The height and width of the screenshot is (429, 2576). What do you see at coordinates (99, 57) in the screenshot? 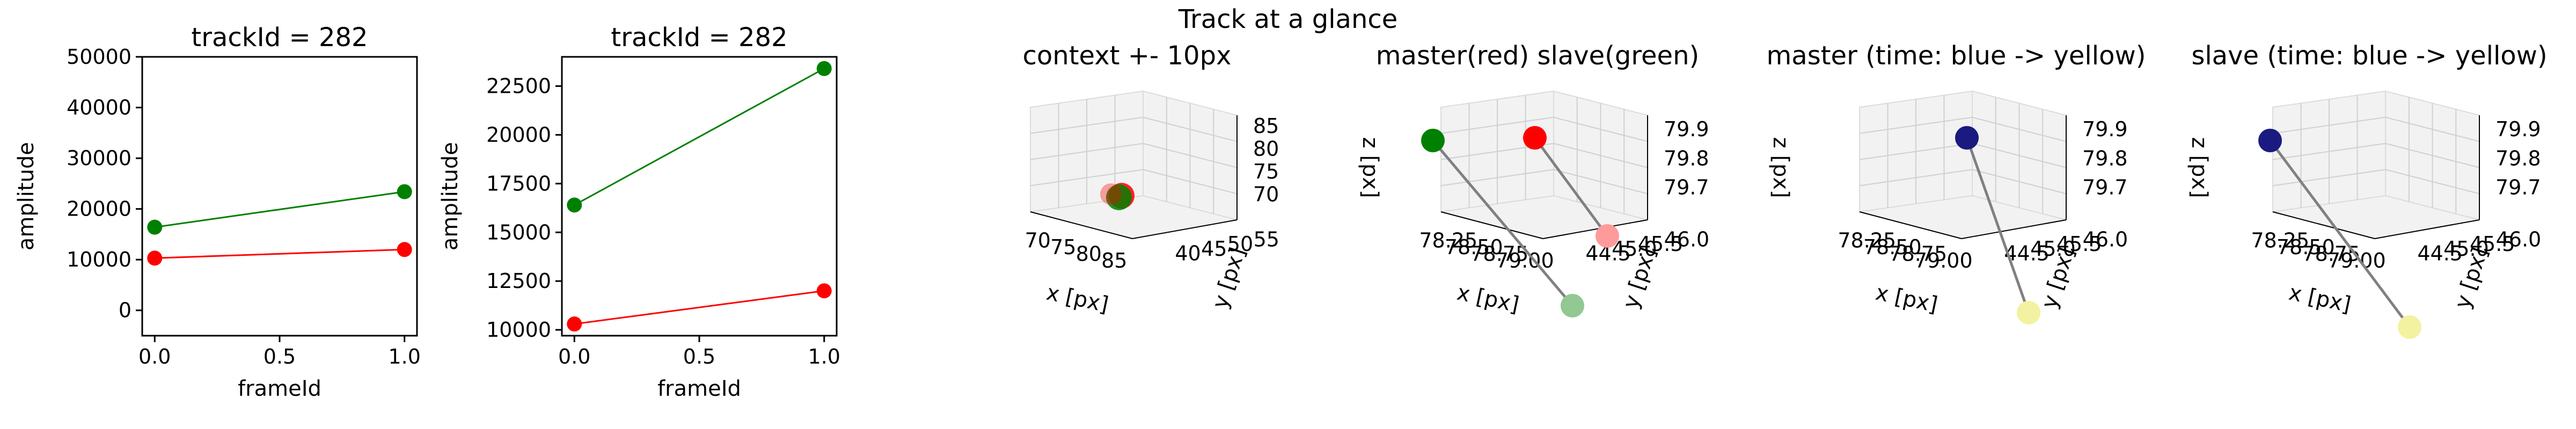
I see `y-tick-label: 50000` at bounding box center [99, 57].